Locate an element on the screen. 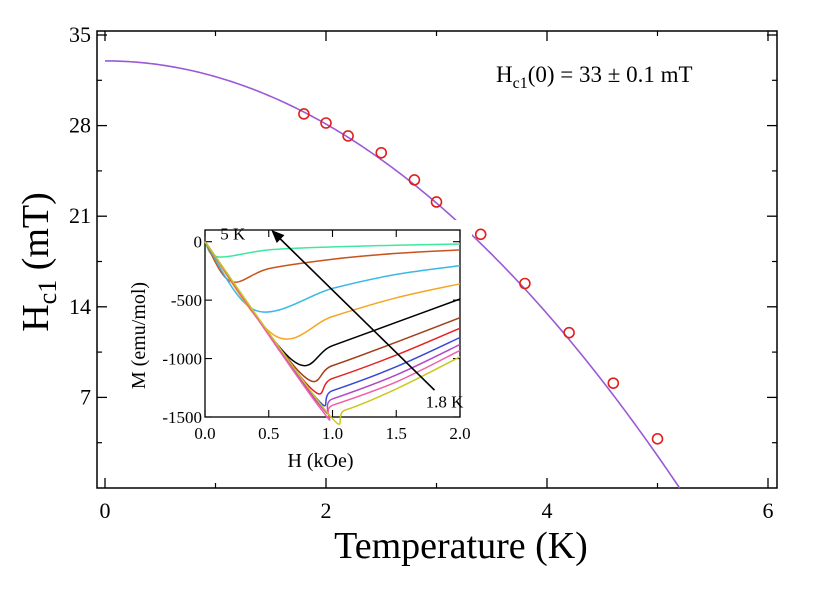 Image resolution: width=830 pixels, height=596 pixels. x-tick-label: 0 is located at coordinates (105, 510).